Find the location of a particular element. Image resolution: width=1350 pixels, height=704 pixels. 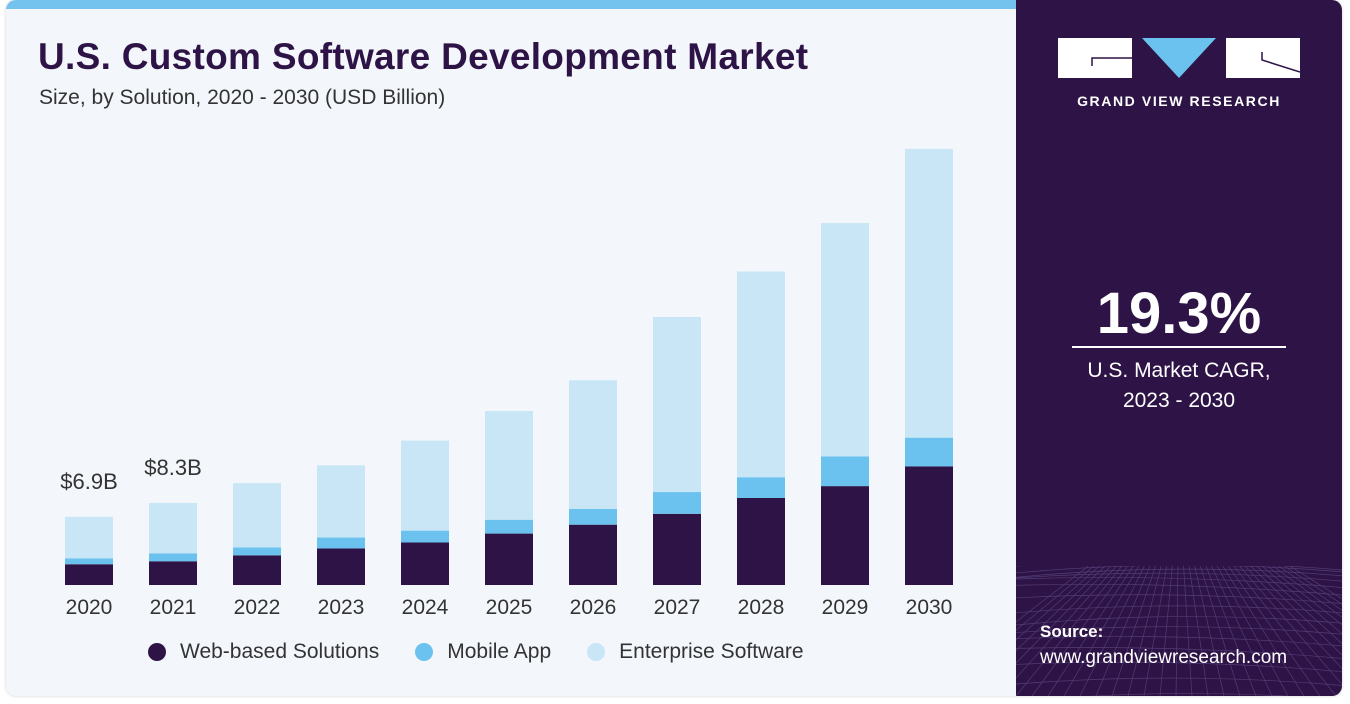

bar-enterprise-software-2020 is located at coordinates (89, 537).